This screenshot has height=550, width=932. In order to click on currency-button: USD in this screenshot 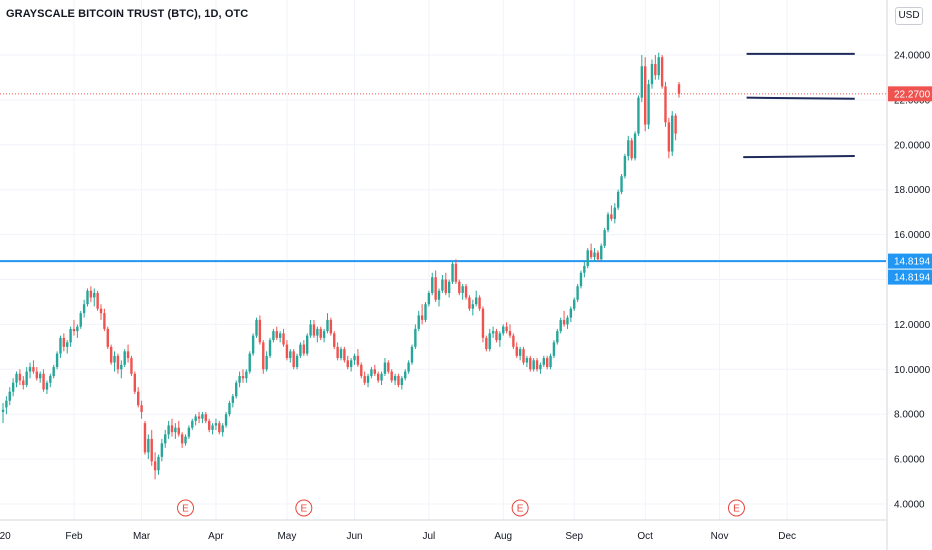, I will do `click(909, 16)`.